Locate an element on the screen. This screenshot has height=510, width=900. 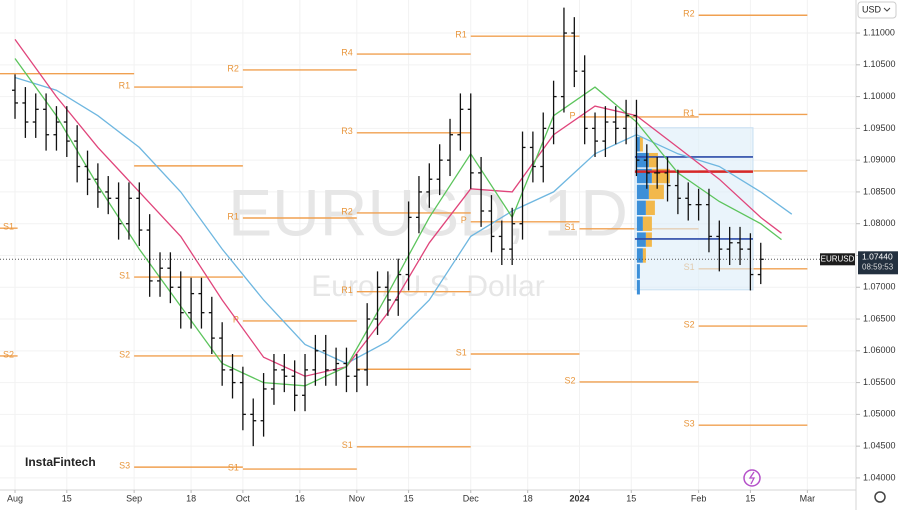
x-tick-label: Dec is located at coordinates (471, 498).